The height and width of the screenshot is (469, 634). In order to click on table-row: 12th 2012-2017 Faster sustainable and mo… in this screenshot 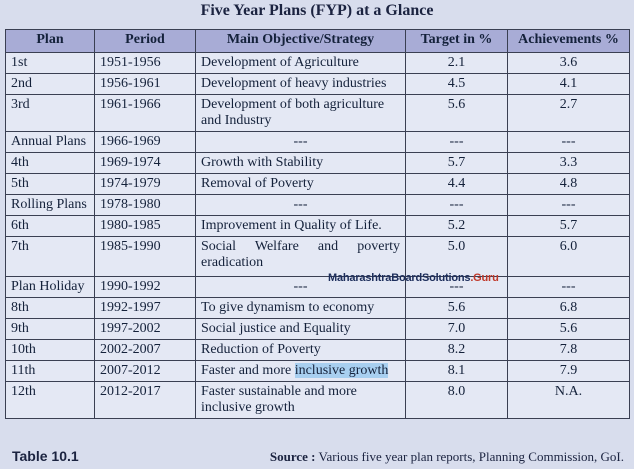, I will do `click(317, 400)`.